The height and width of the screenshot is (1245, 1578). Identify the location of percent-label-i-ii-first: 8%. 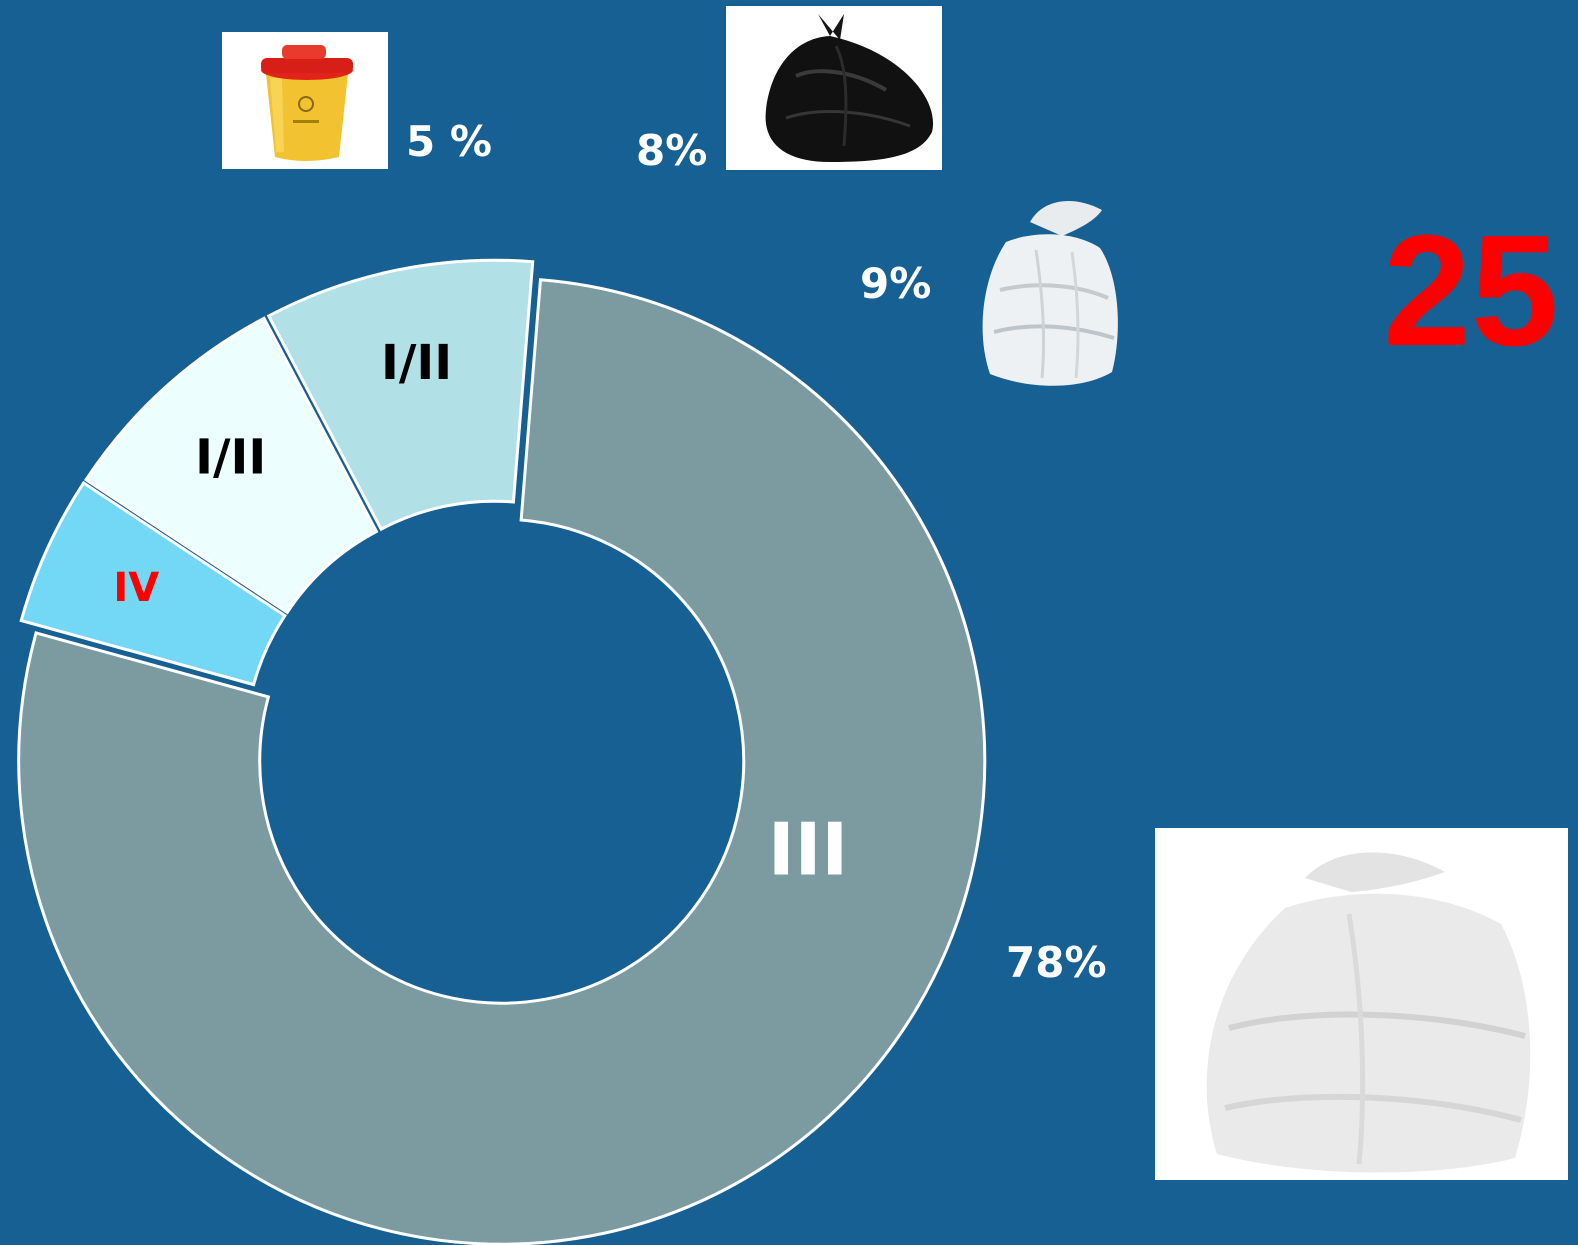
(672, 150).